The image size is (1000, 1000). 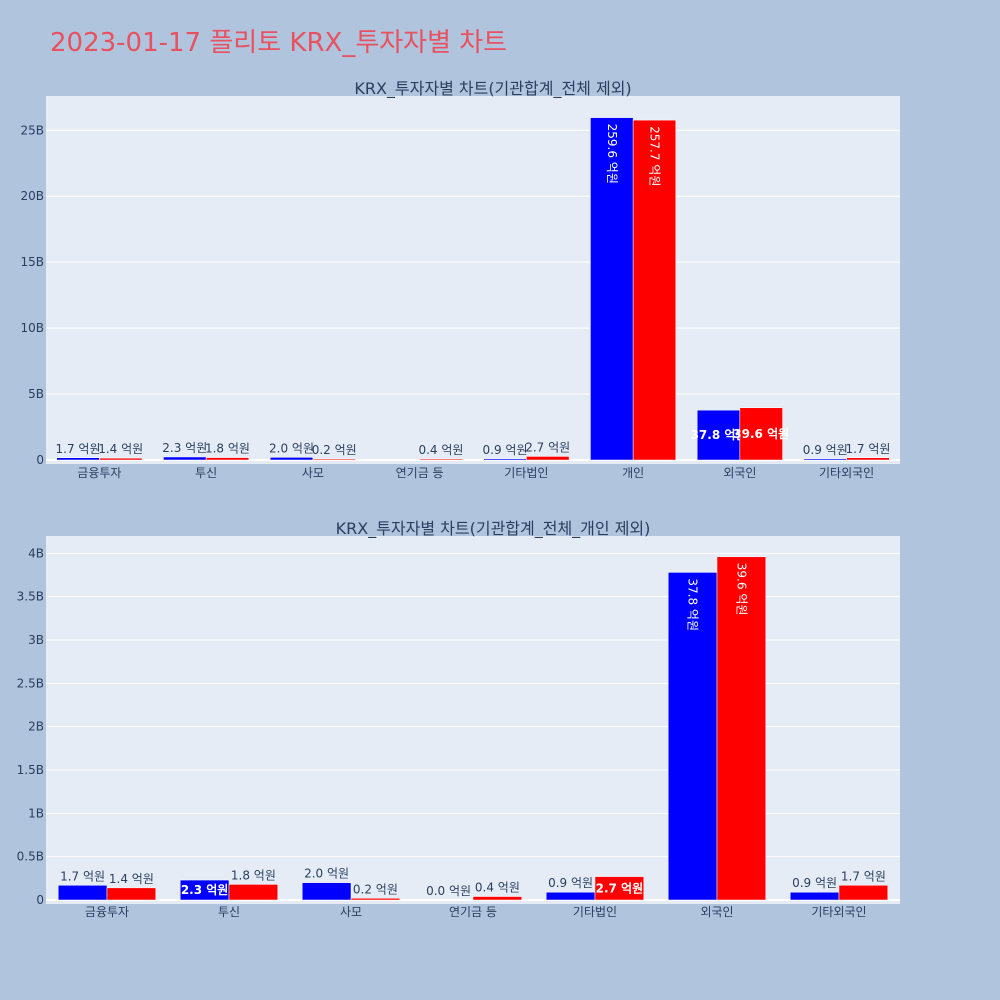 What do you see at coordinates (30, 597) in the screenshot?
I see `y-tick-label: 3.5B` at bounding box center [30, 597].